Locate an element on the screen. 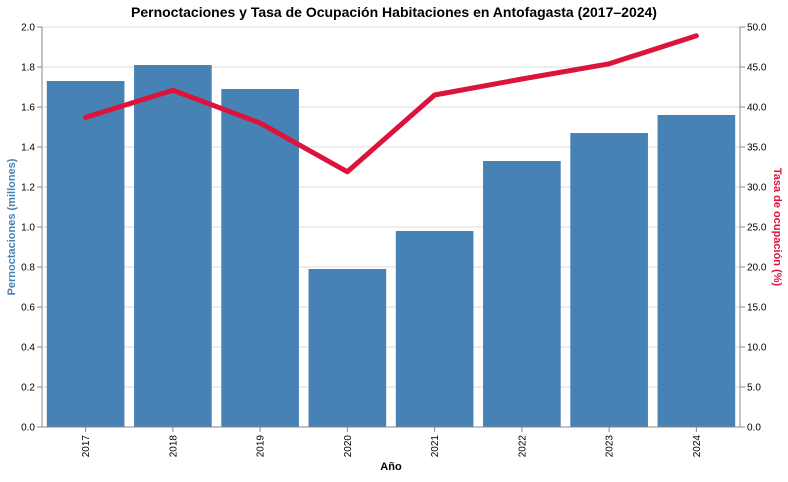 This screenshot has height=482, width=788. y2-tick-label: 45.0 is located at coordinates (757, 68).